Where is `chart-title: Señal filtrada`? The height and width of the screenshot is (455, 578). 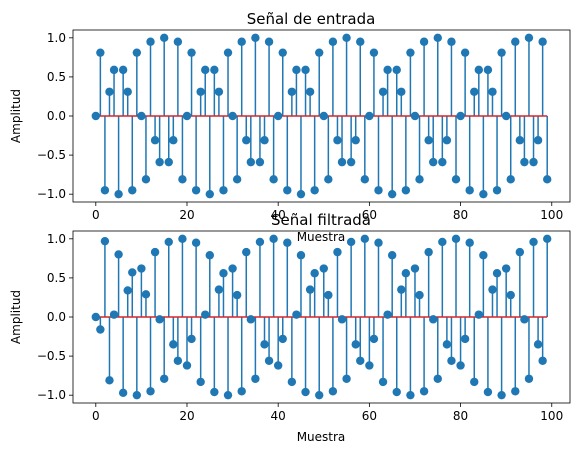 chart-title: Señal filtrada is located at coordinates (321, 220).